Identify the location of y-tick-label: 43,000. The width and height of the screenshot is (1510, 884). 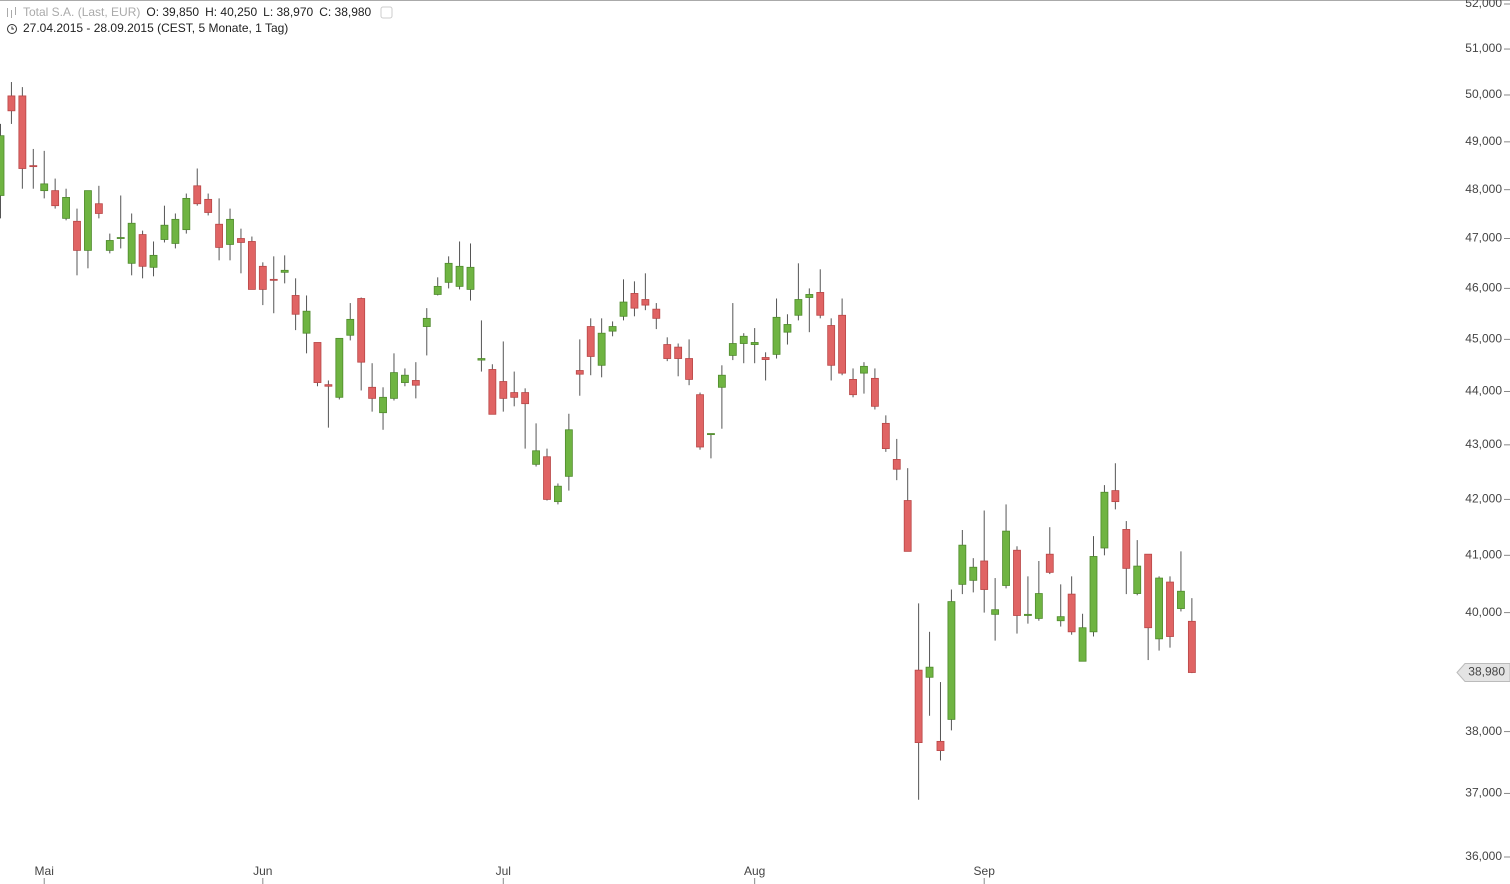
(1483, 444).